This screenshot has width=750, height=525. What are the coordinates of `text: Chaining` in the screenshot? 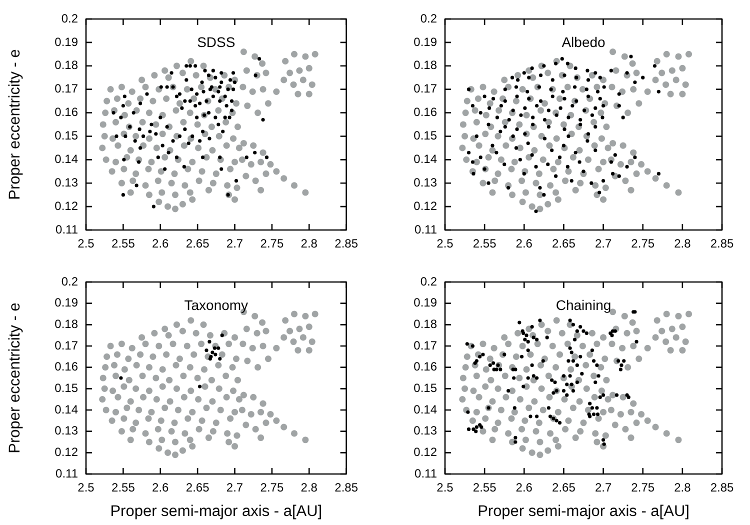 It's located at (584, 304).